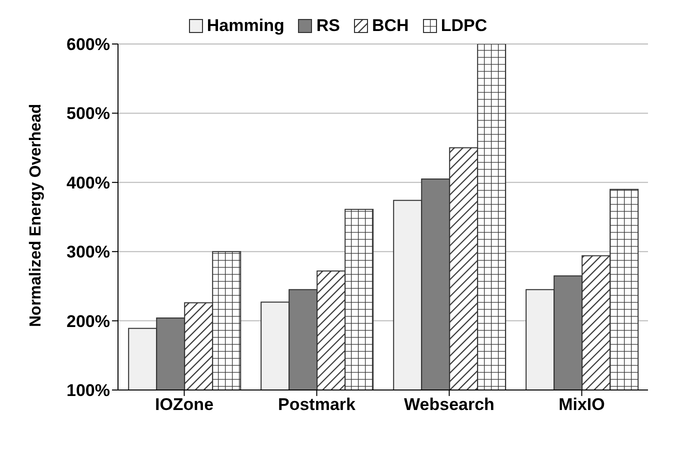 This screenshot has height=450, width=679. Describe the element at coordinates (449, 404) in the screenshot. I see `x-tick-label: Websearch` at that location.